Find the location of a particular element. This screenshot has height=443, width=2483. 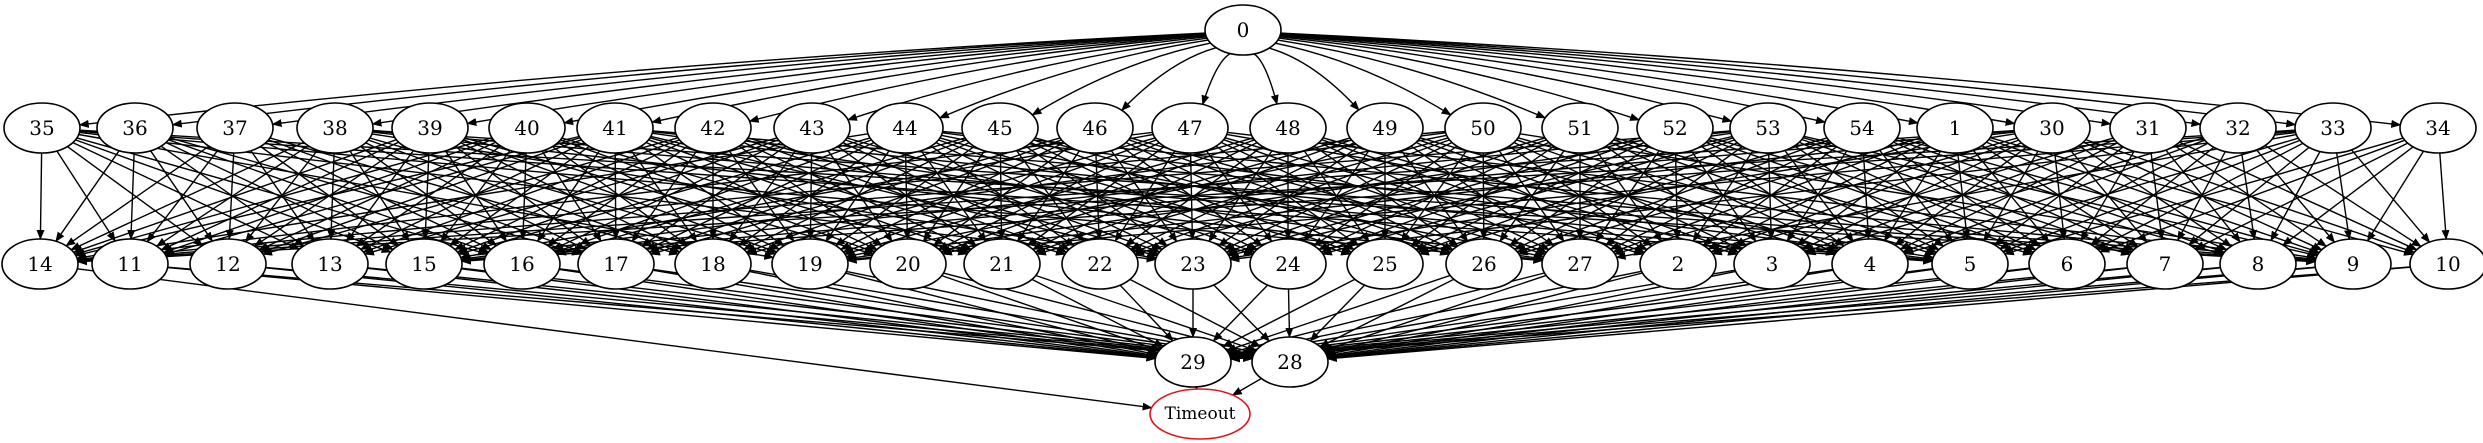

node-label: 44 is located at coordinates (904, 128).